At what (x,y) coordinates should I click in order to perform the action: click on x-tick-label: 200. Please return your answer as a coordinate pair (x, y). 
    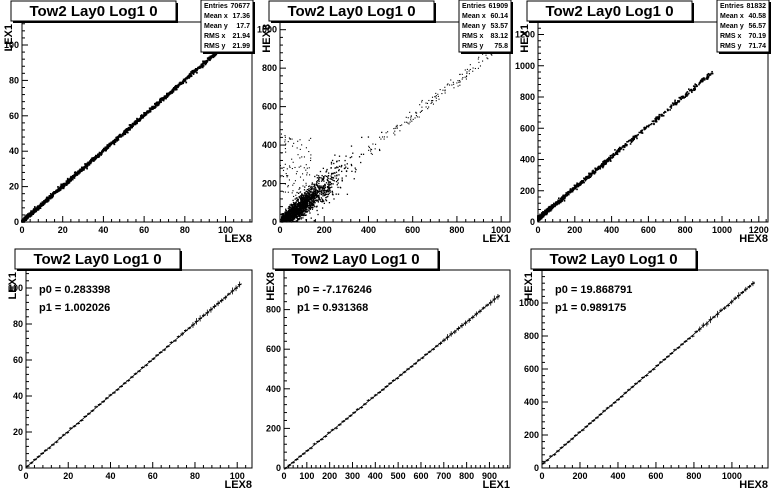
    Looking at the image, I should click on (329, 476).